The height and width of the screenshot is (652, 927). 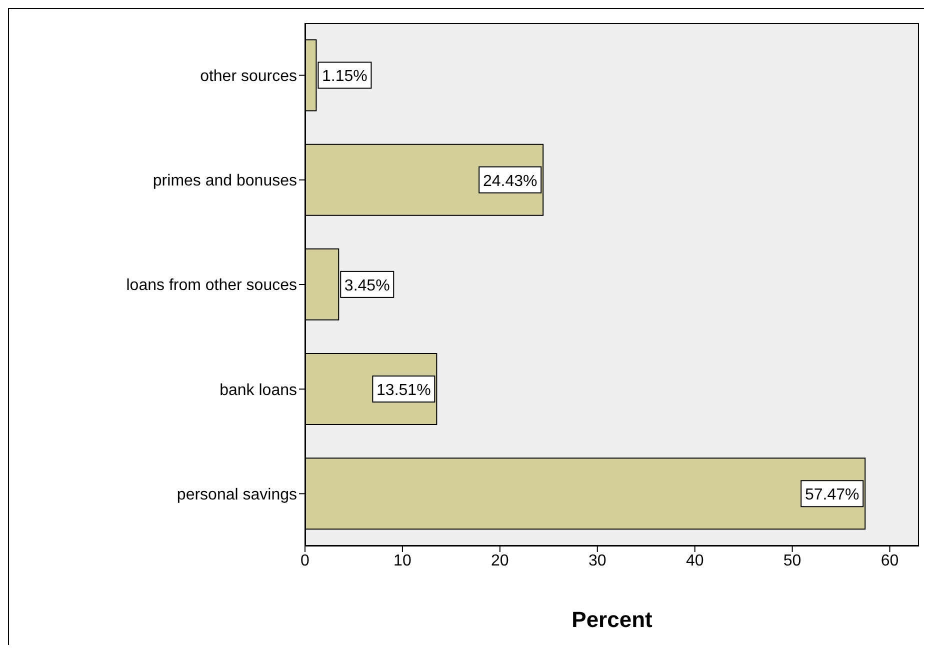 What do you see at coordinates (224, 181) in the screenshot?
I see `y-tick-label: primes and bonuses` at bounding box center [224, 181].